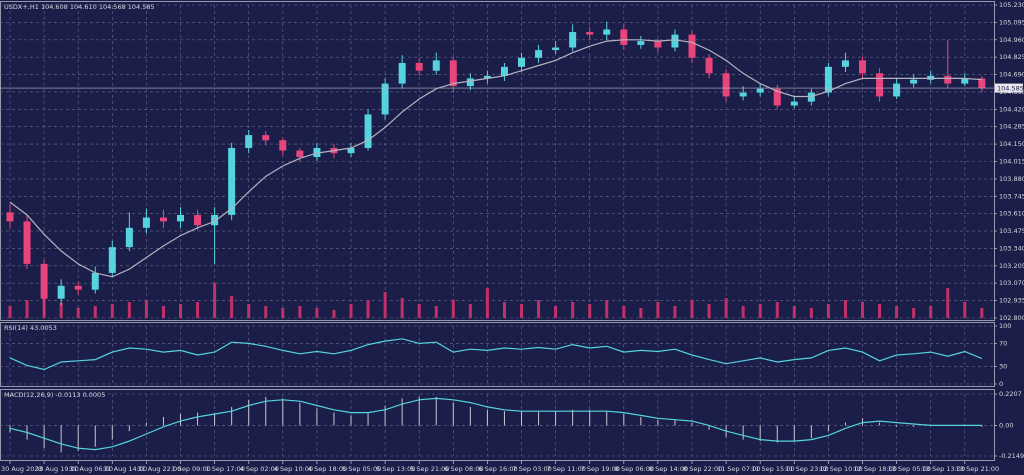 The image size is (1024, 475). Describe the element at coordinates (1011, 127) in the screenshot. I see `y-tick-label: 104.285` at that location.